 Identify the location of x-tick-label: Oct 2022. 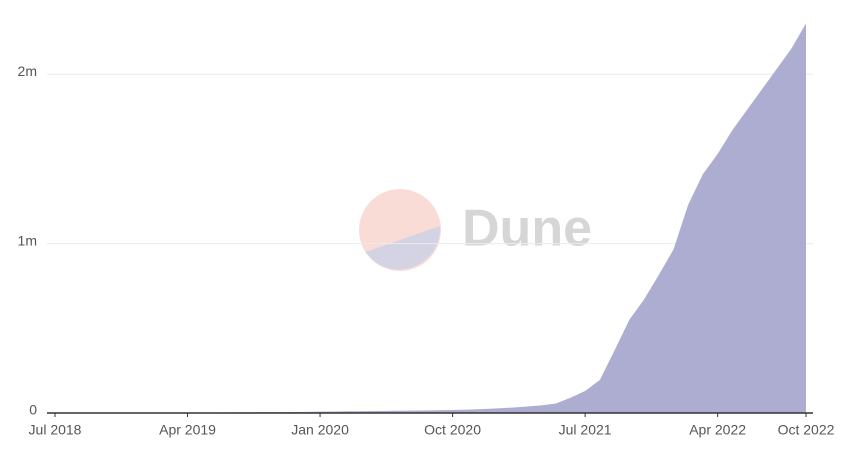
(806, 430).